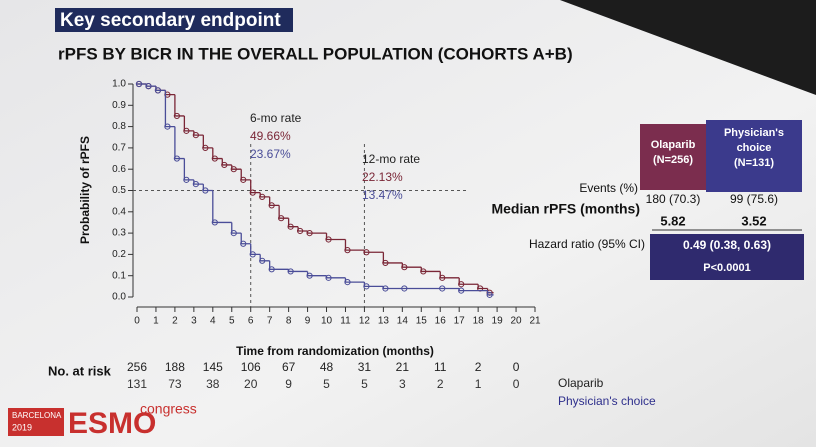  I want to click on at-risk-count: 5, so click(364, 384).